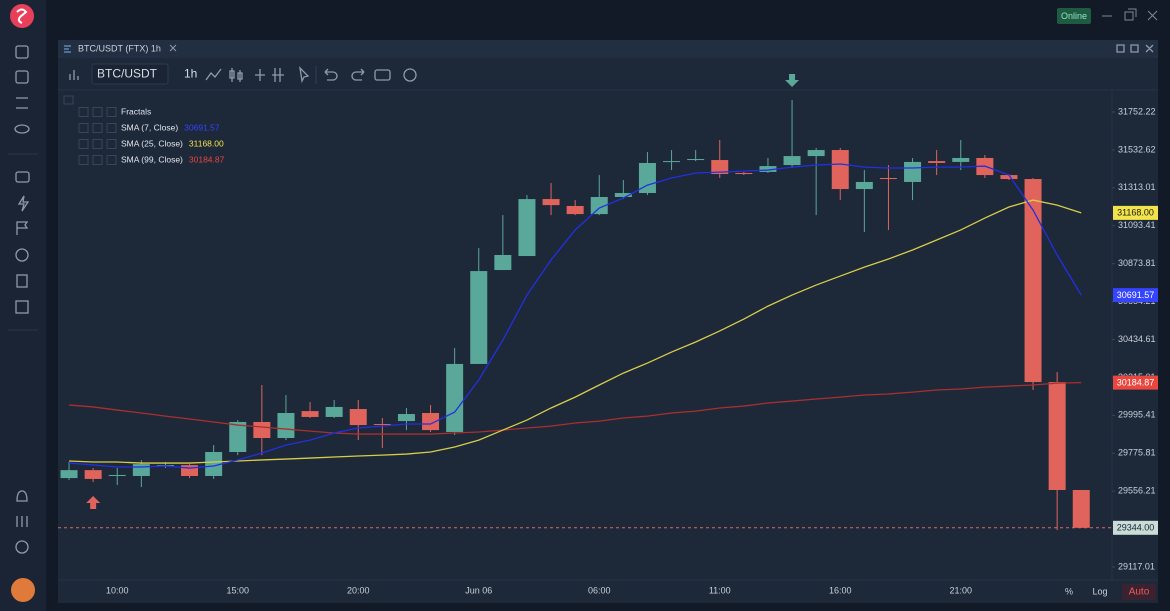 The width and height of the screenshot is (1170, 611). What do you see at coordinates (190, 74) in the screenshot?
I see `interval: 1h` at bounding box center [190, 74].